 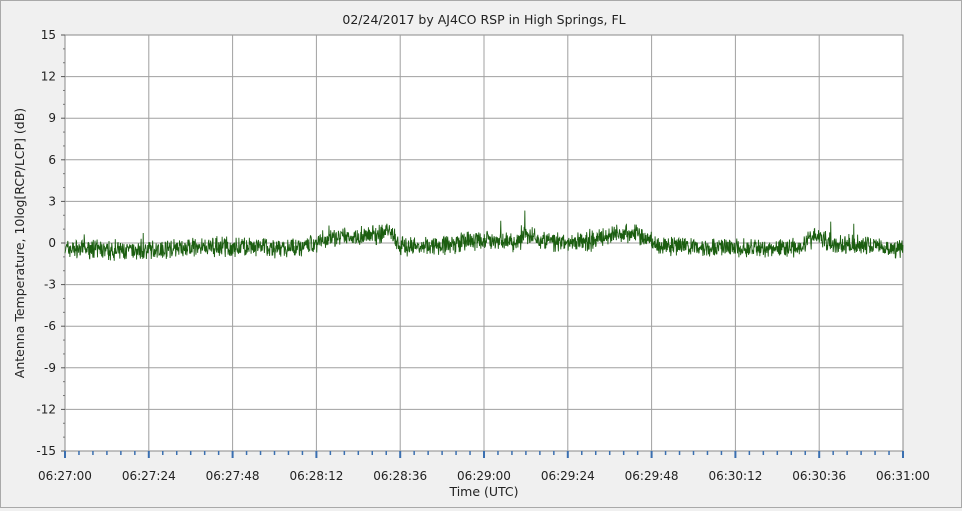 I want to click on y-axis: 15 12 9 6 3 0 -3 -6 -9 -12 -15, so click(x=50, y=243).